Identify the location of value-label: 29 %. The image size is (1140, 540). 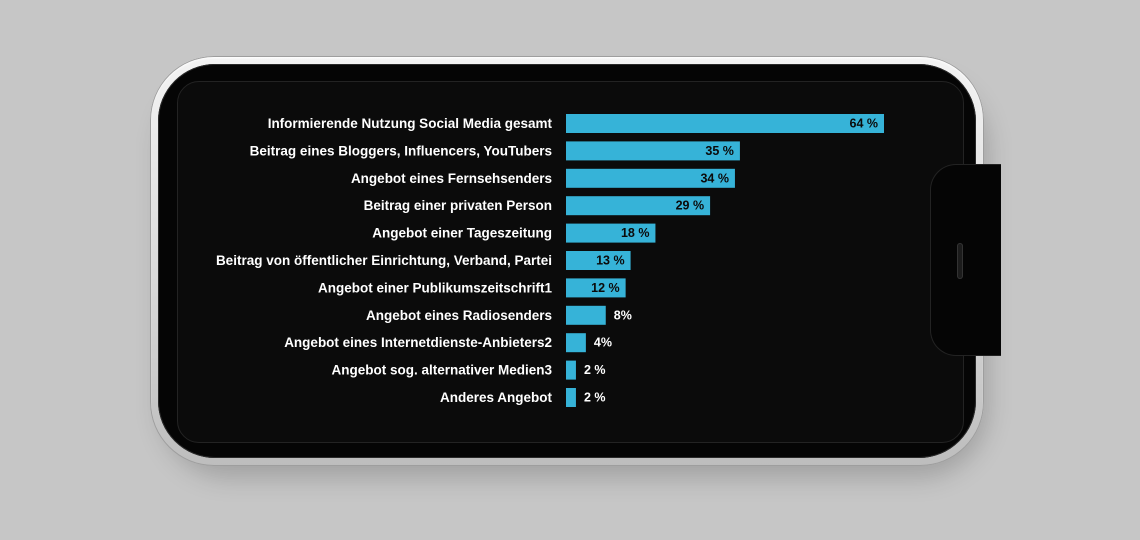
(690, 206).